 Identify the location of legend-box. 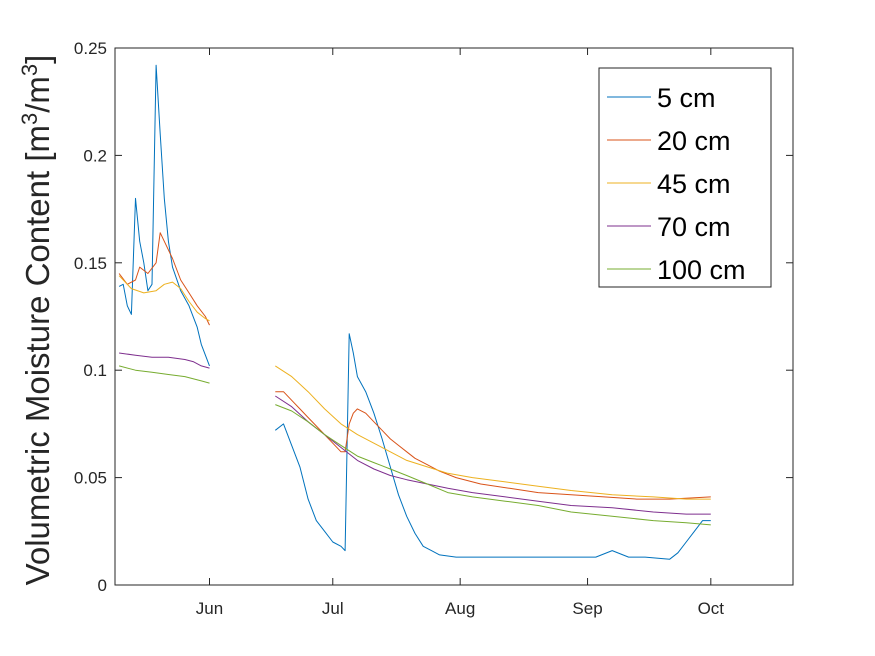
(685, 177).